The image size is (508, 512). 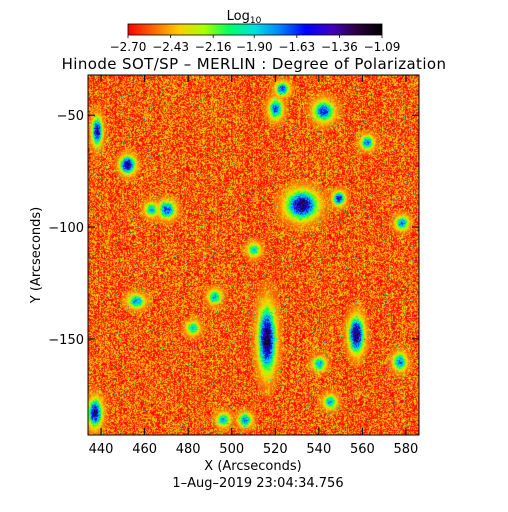 I want to click on x-tick-label: 520, so click(x=275, y=449).